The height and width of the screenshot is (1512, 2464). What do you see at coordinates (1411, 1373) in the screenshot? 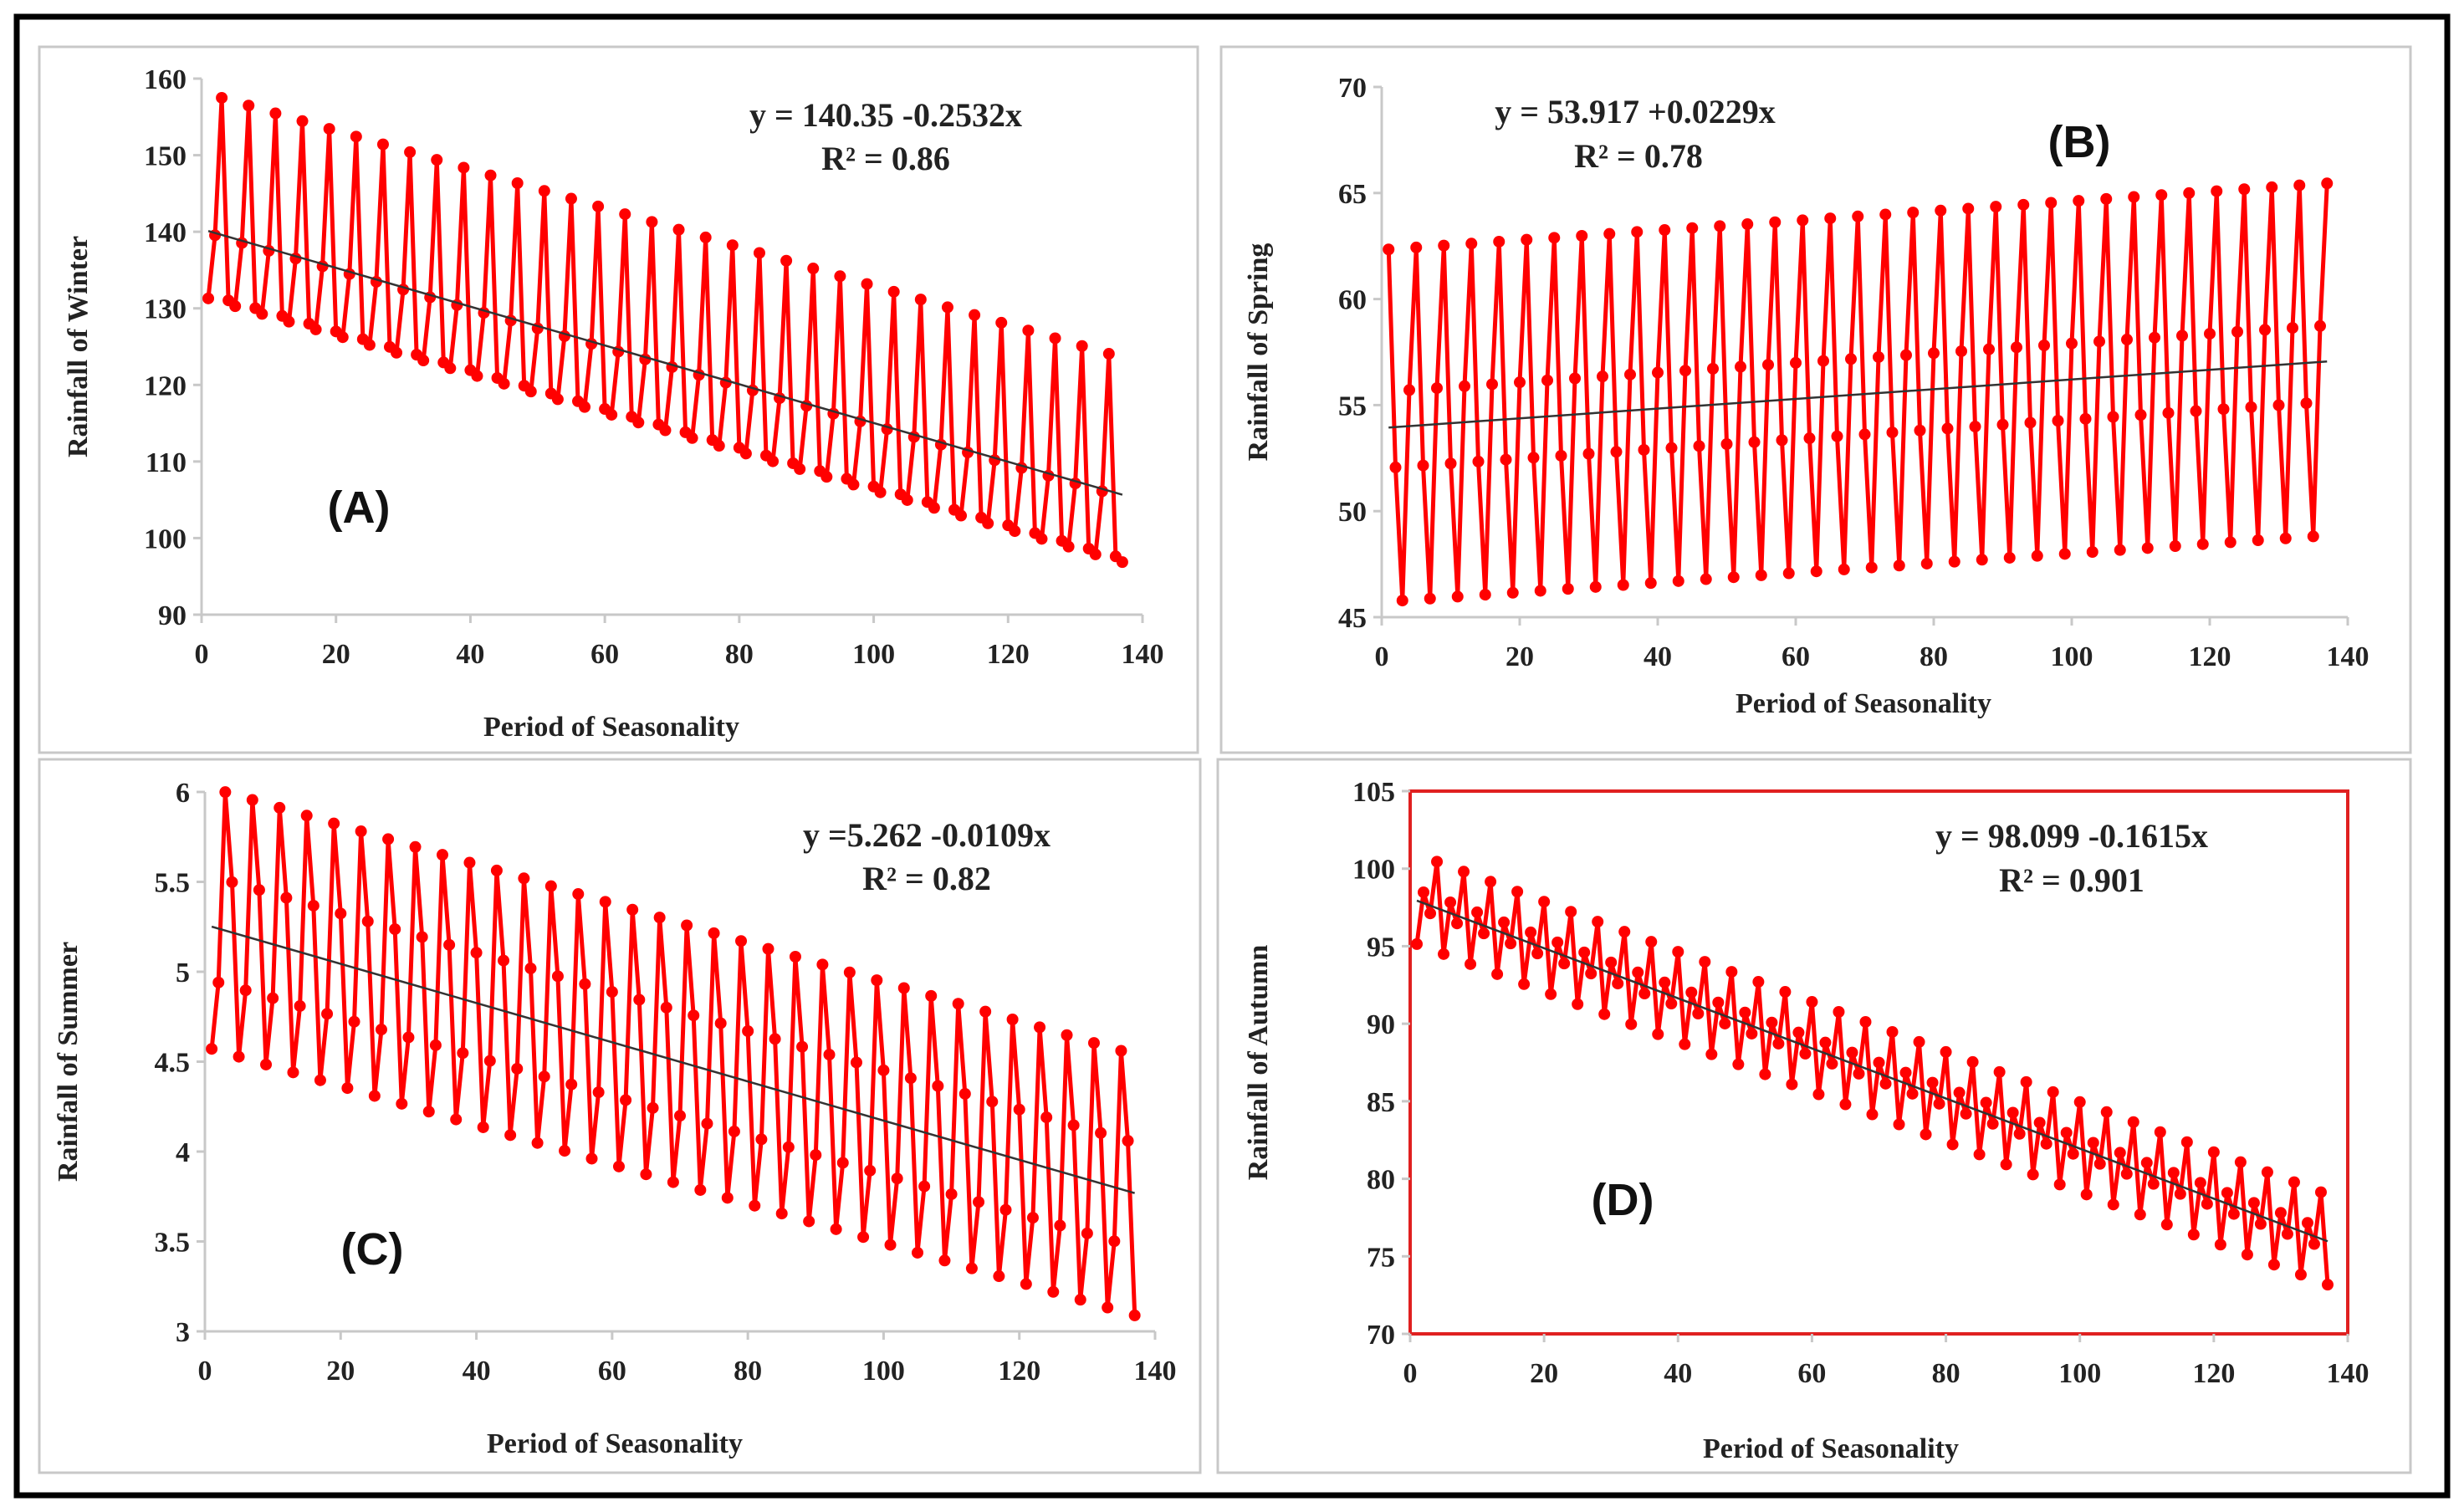
I see `x-tick-label: 0` at bounding box center [1411, 1373].